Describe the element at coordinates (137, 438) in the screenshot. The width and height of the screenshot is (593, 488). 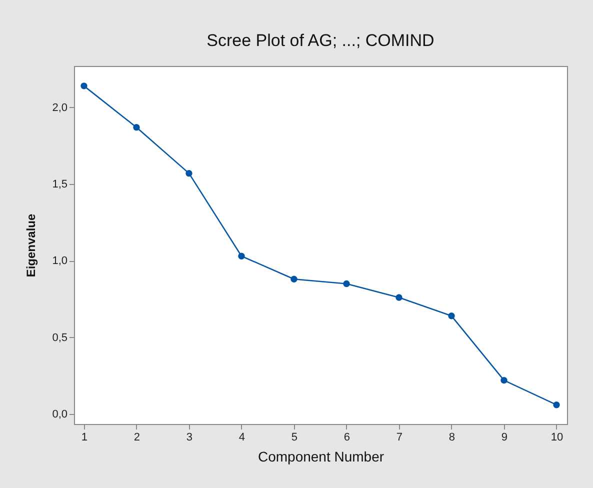
I see `x-tick-label: 2` at that location.